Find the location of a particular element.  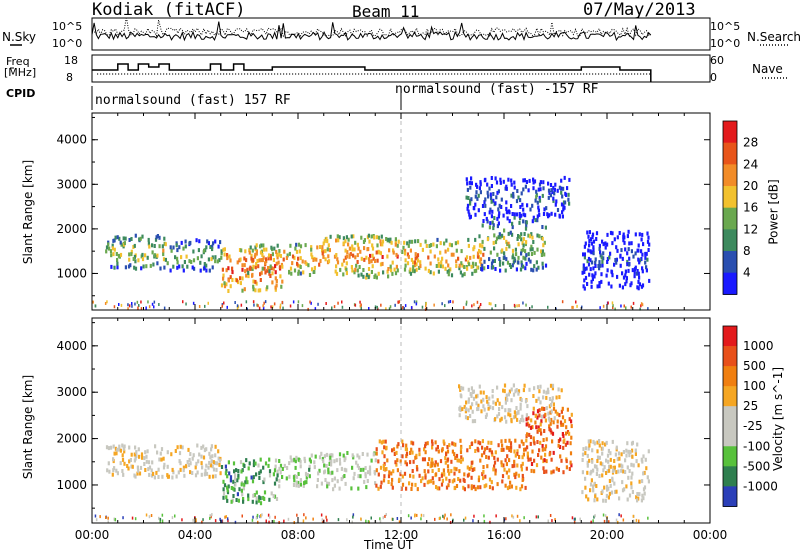

velocity-ytick-label: 2000 is located at coordinates (71, 439).